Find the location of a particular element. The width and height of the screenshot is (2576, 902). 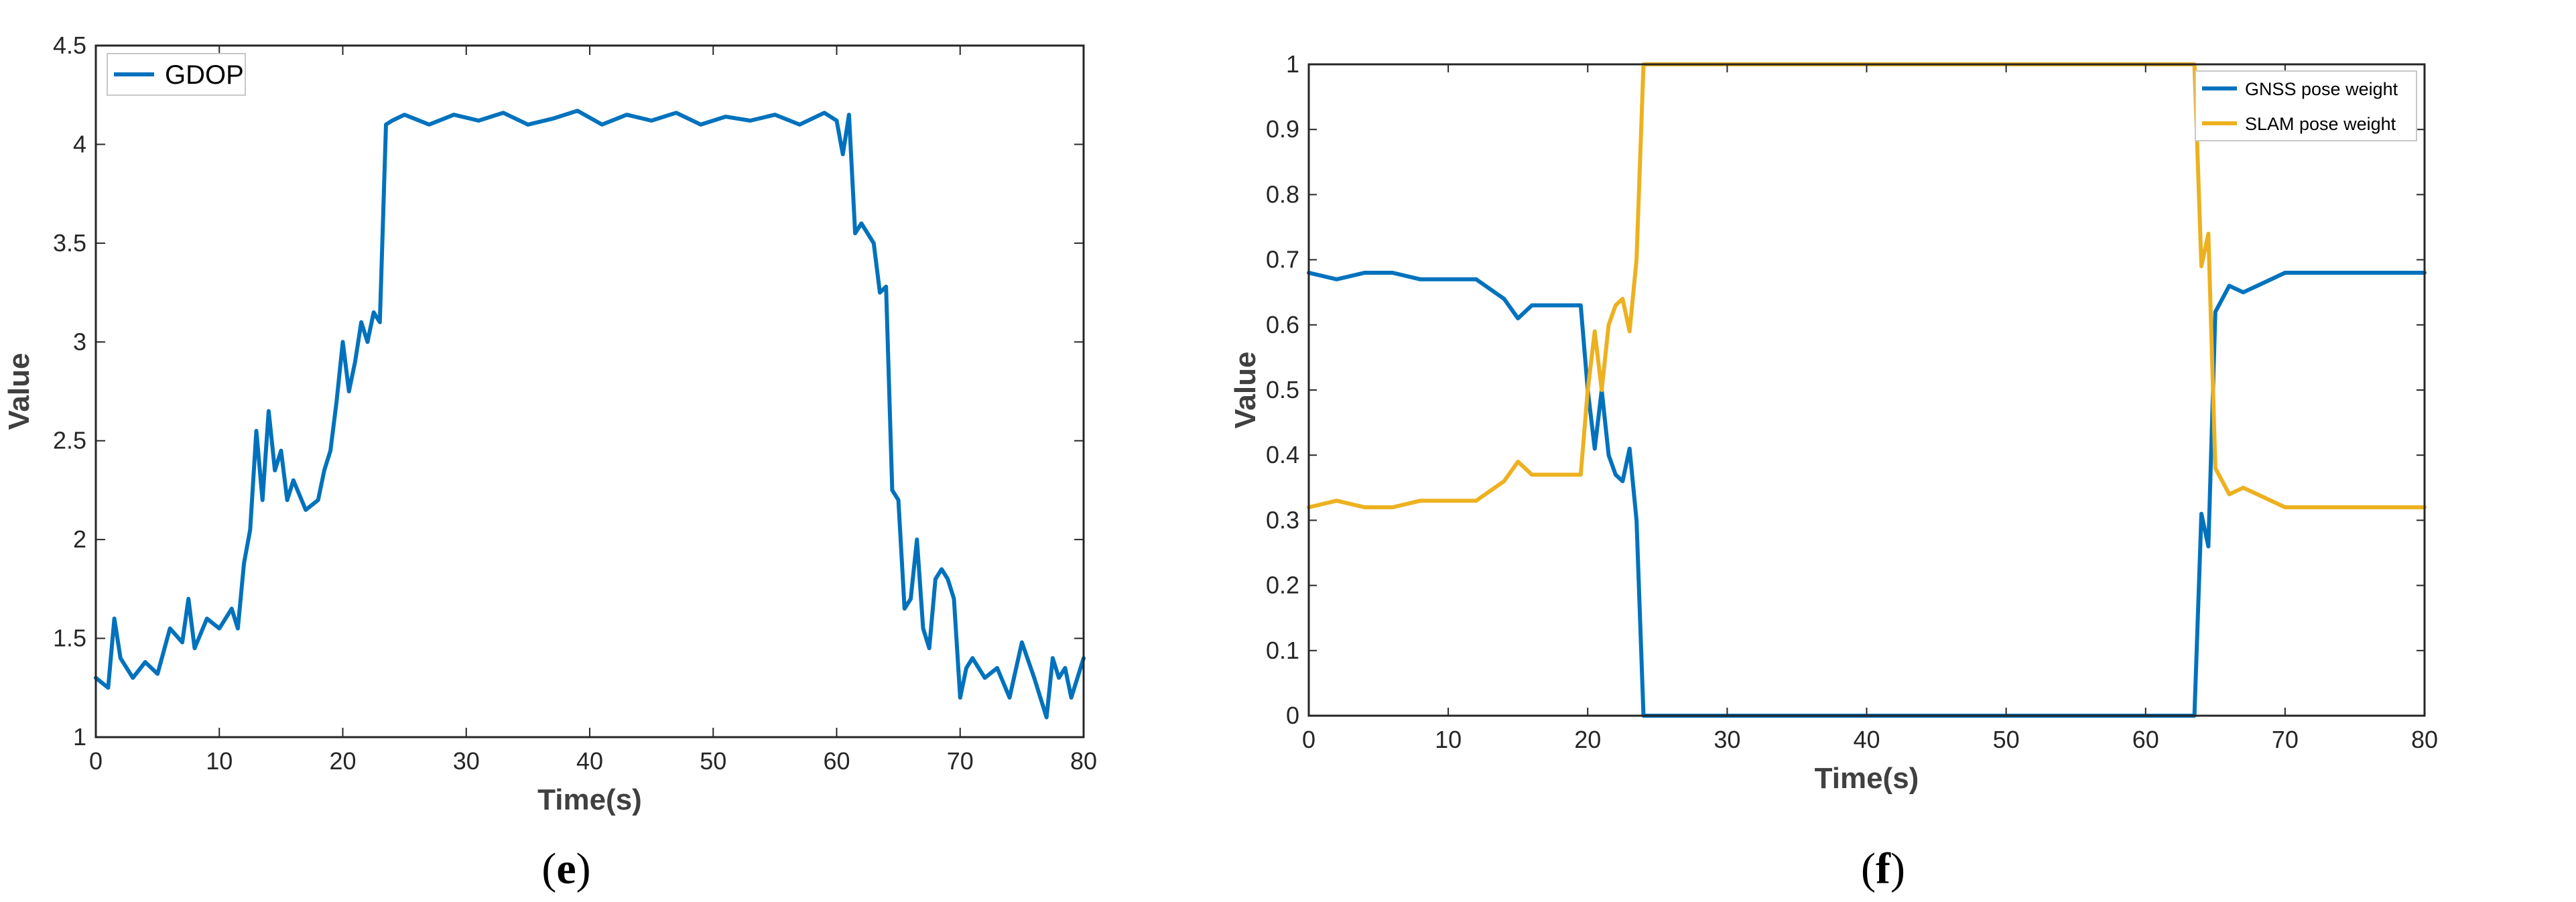

legend-label: GNSS pose weight is located at coordinates (2321, 89).